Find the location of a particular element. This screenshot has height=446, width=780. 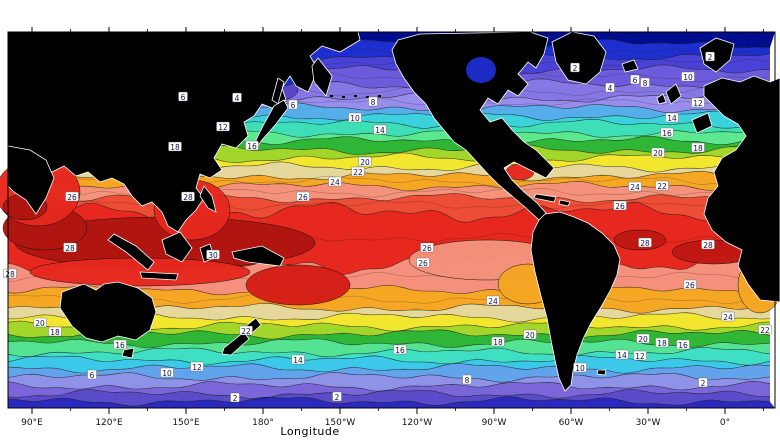

continent-sakhalin is located at coordinates (278, 91).